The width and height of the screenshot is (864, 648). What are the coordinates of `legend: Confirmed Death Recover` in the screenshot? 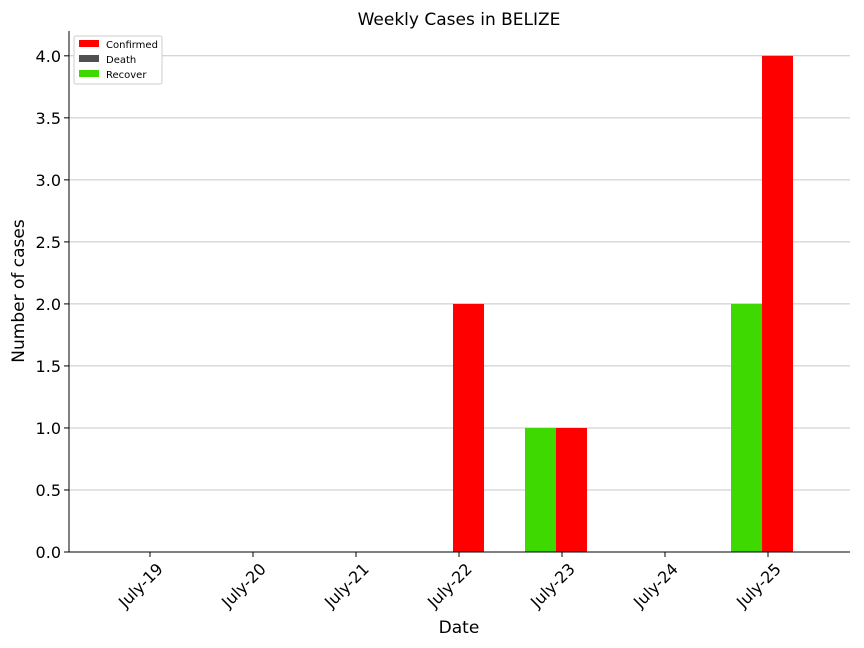 It's located at (118, 60).